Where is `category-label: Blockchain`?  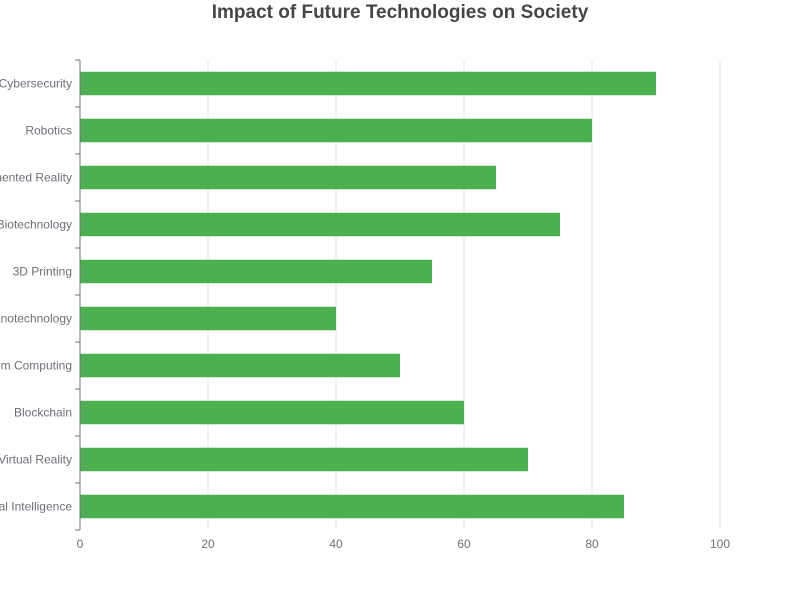
category-label: Blockchain is located at coordinates (43, 413).